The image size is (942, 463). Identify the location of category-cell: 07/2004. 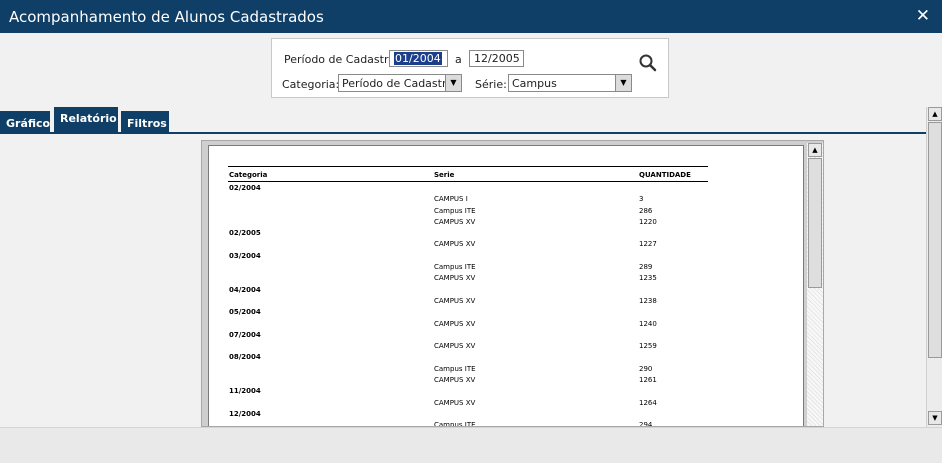
(245, 334).